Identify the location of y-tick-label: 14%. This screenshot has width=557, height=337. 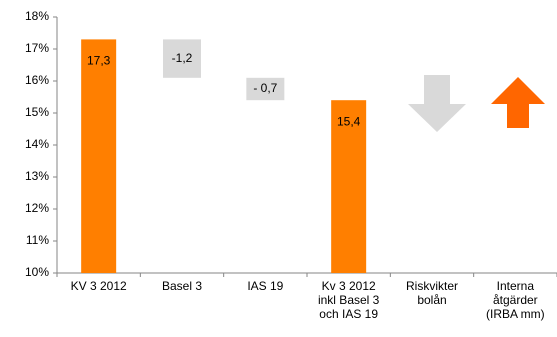
(37, 144).